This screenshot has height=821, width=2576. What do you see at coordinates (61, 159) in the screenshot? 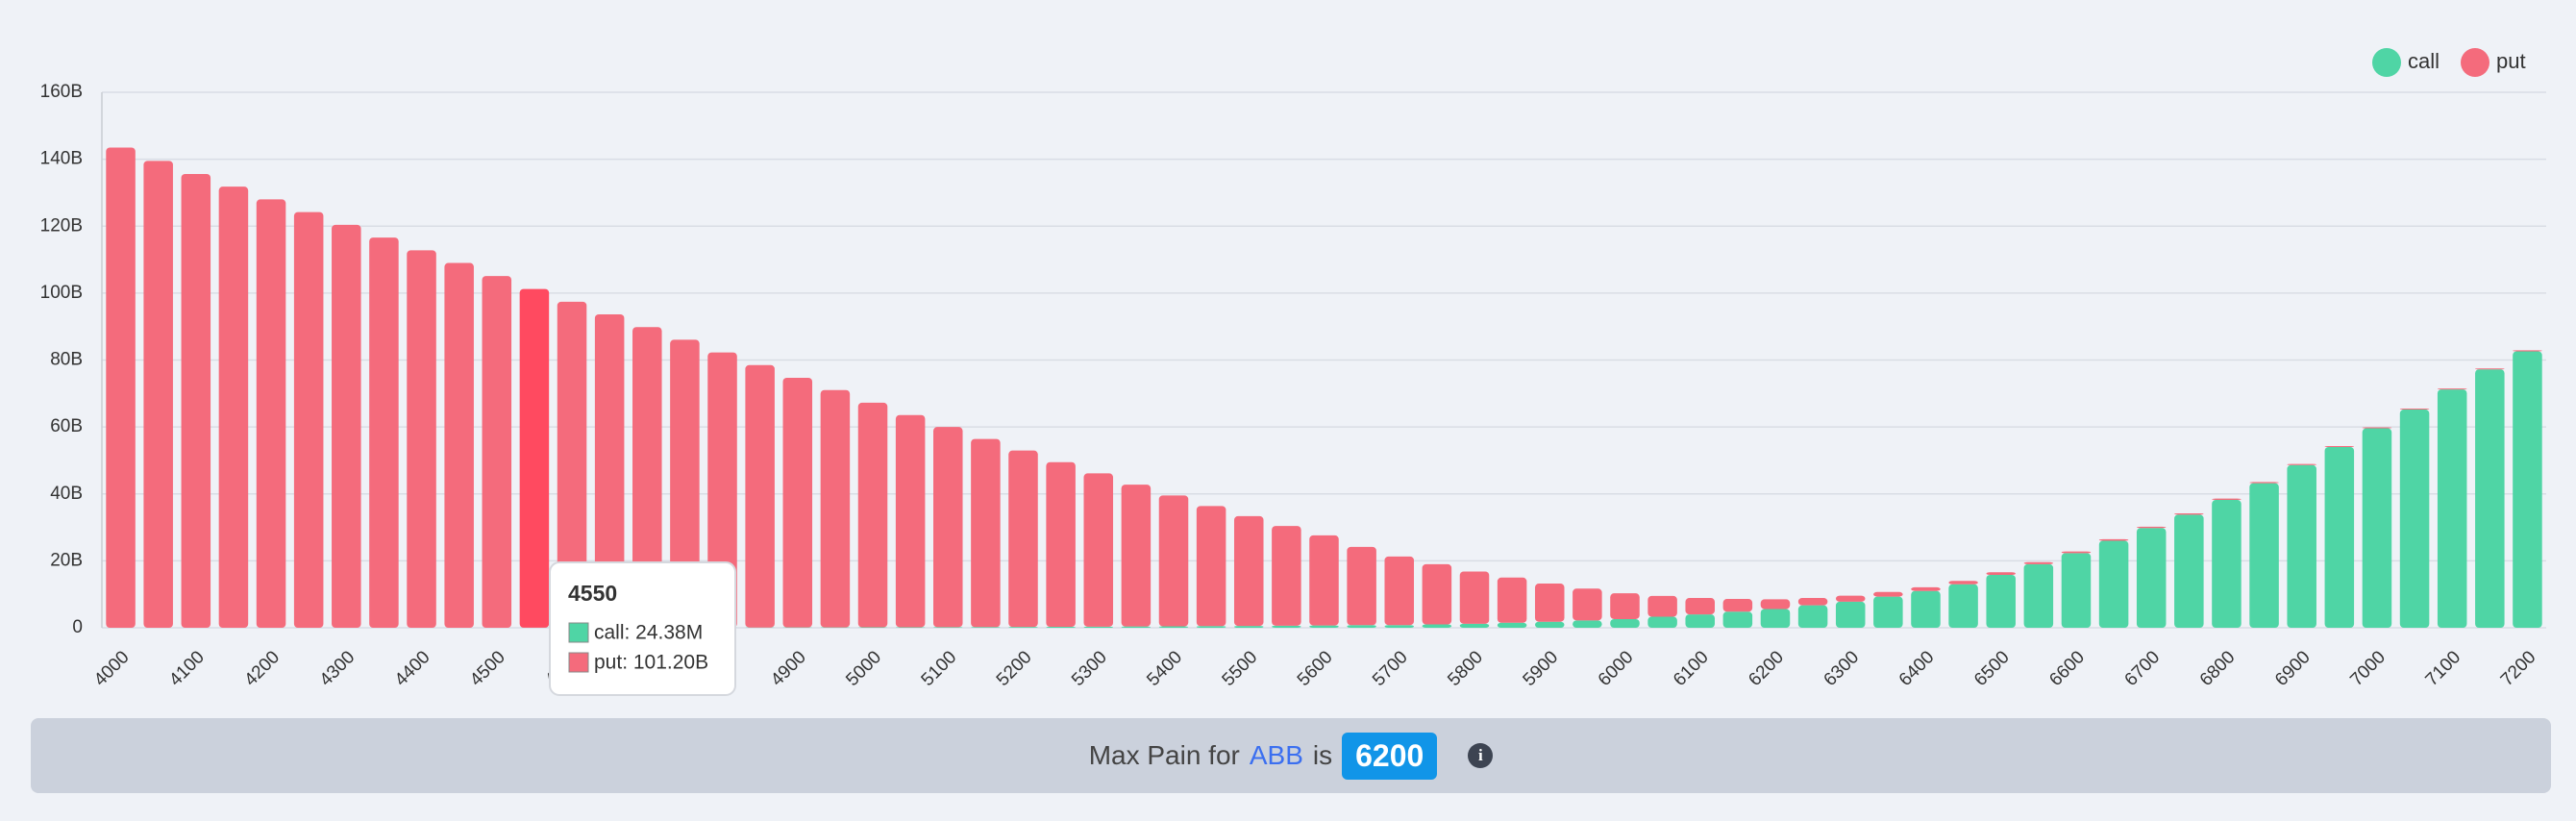
I see `y-tick-label: 140B` at bounding box center [61, 159].